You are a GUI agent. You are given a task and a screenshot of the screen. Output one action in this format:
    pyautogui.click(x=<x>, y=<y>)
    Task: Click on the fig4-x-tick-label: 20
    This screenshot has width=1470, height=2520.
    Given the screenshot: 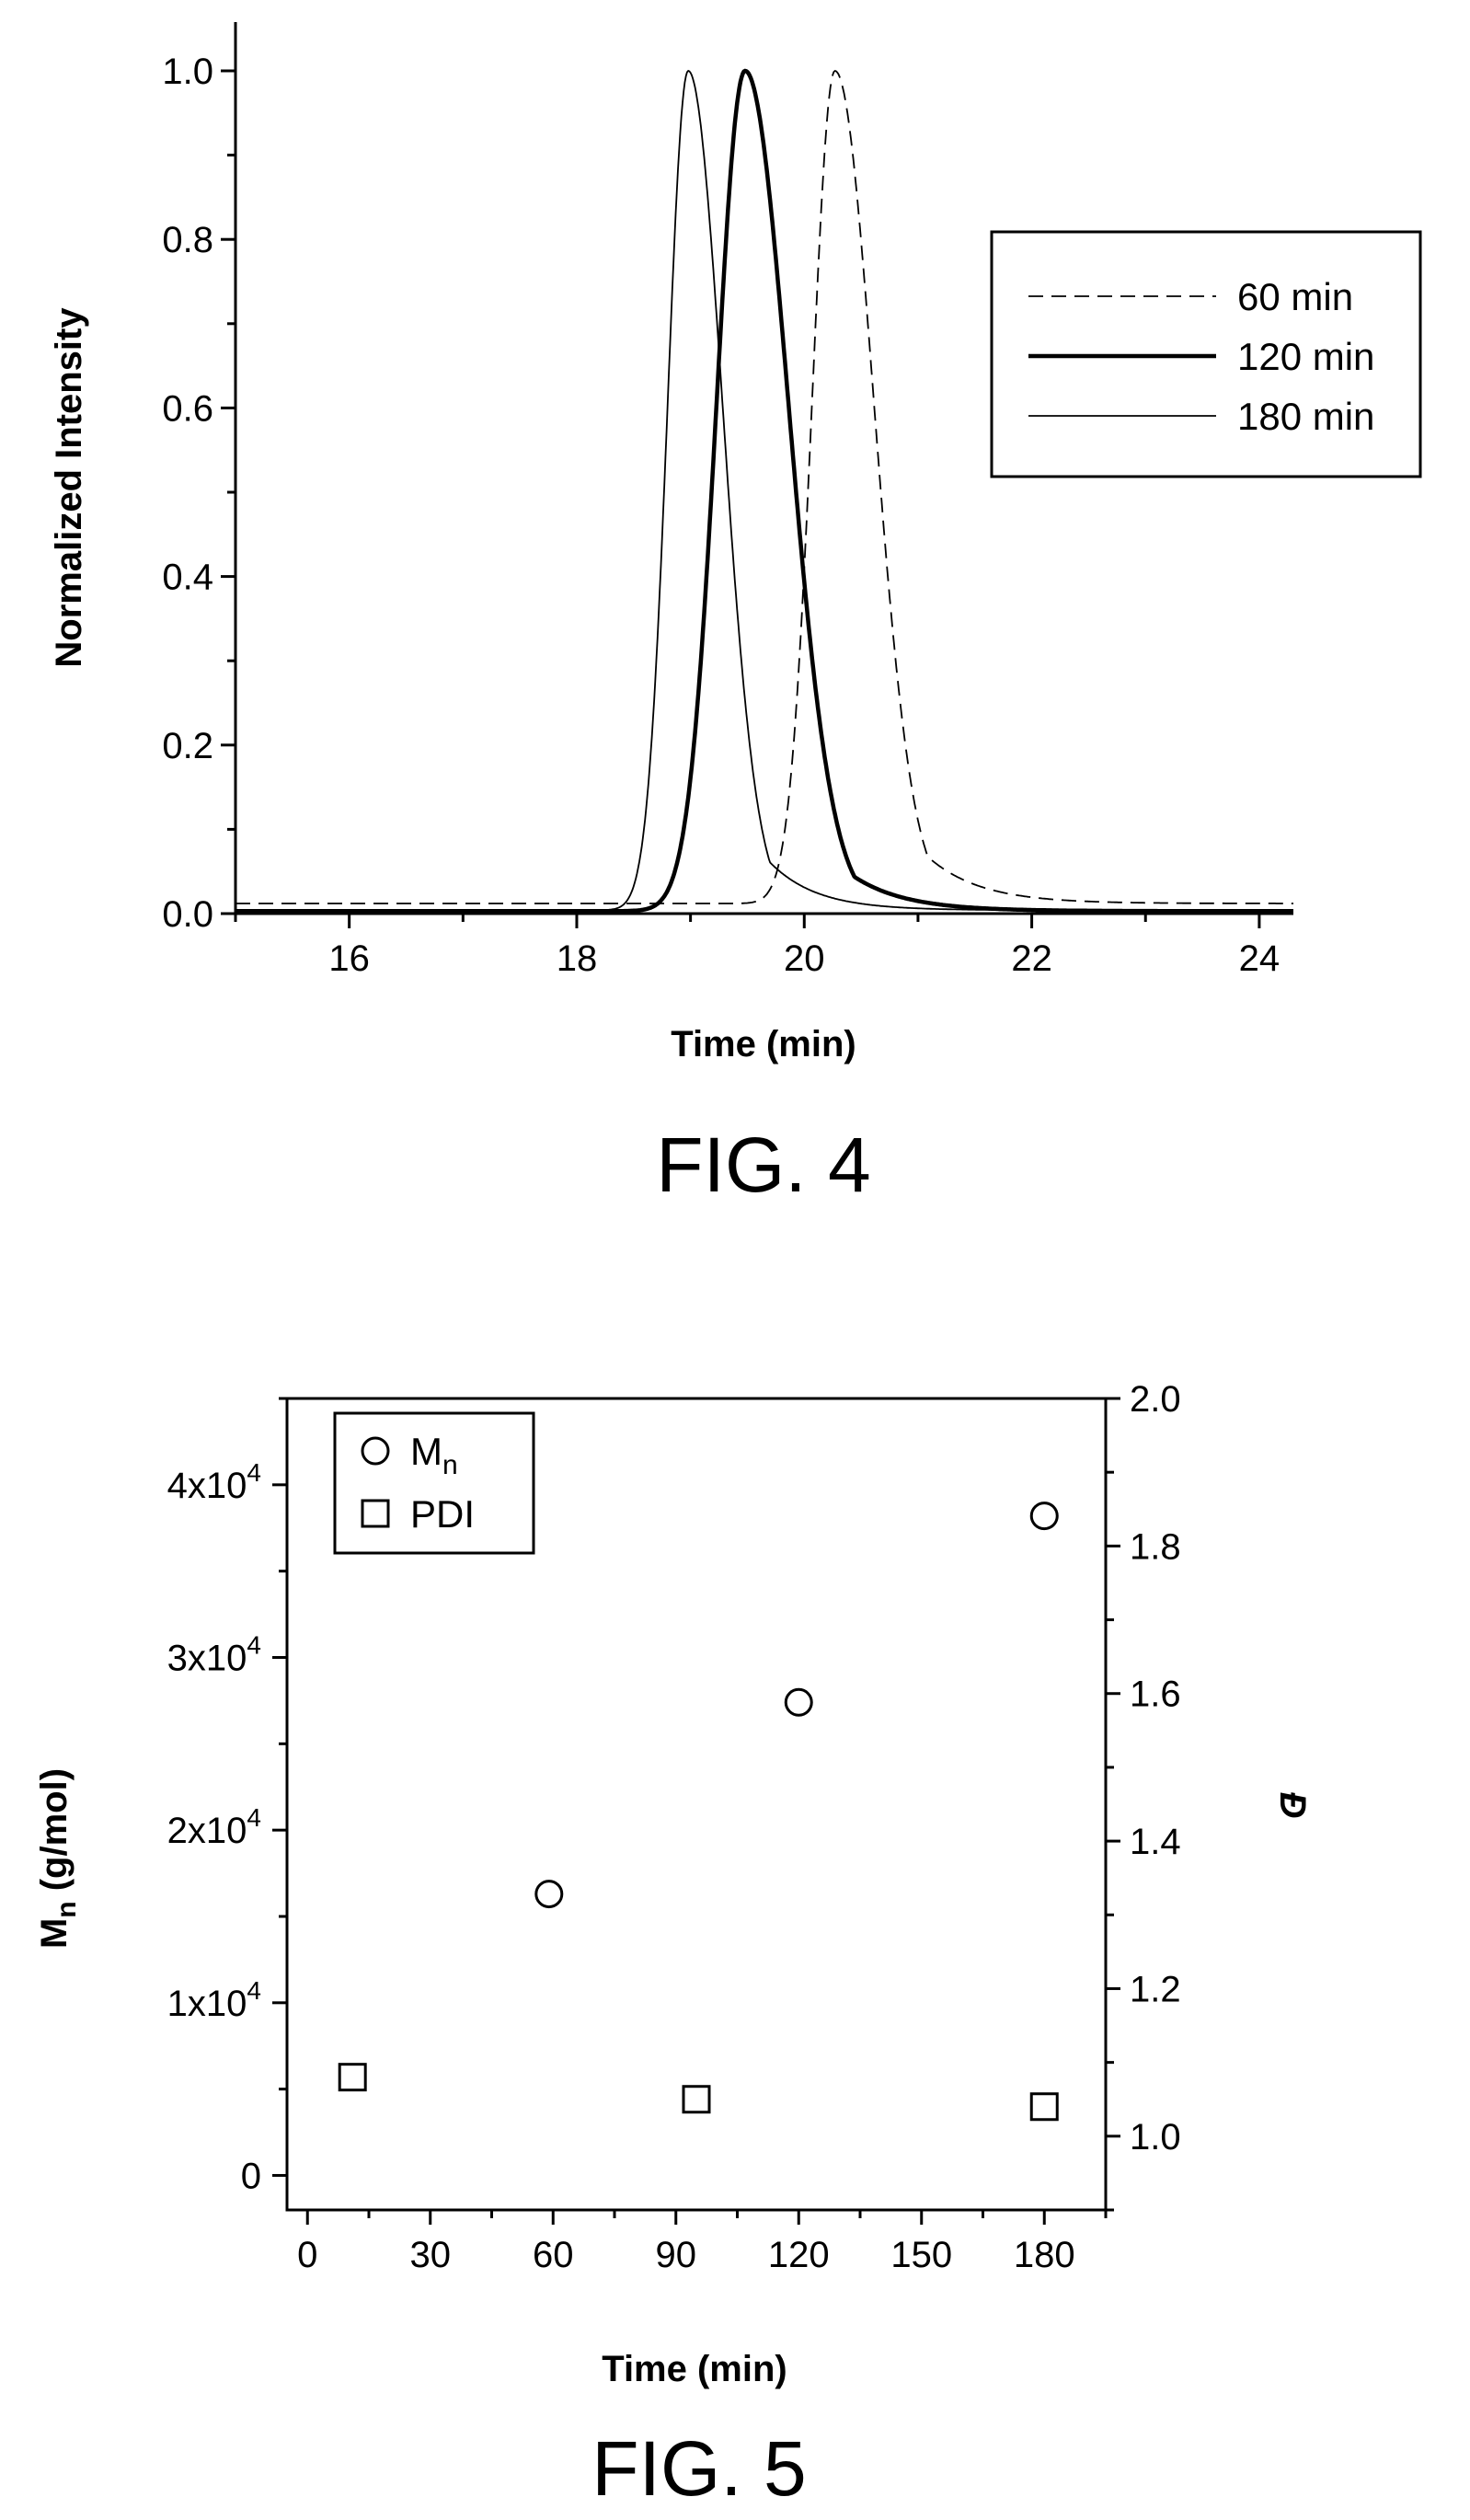 What is the action you would take?
    pyautogui.click(x=804, y=958)
    